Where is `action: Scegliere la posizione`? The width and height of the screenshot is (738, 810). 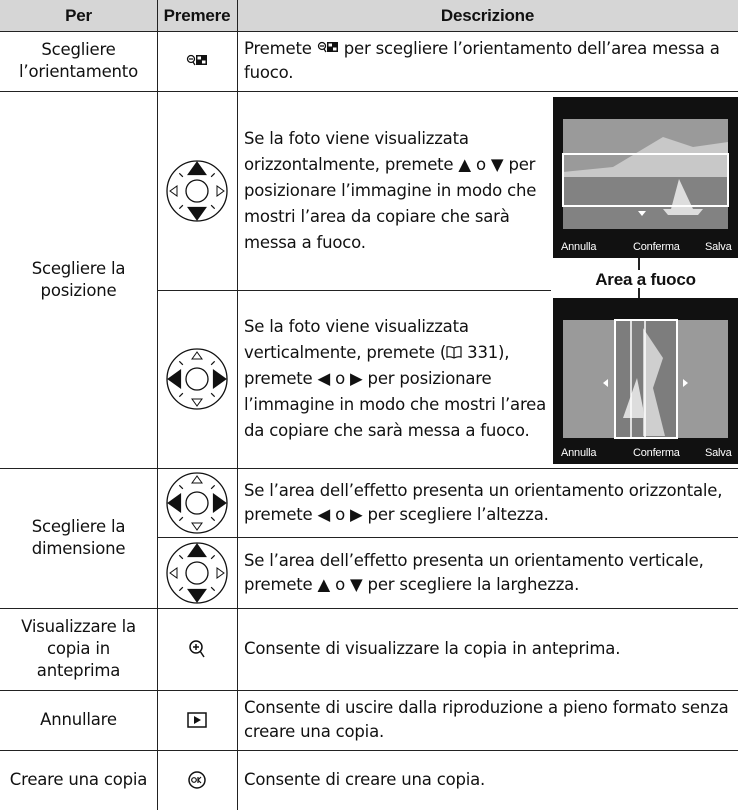
action: Scegliere la posizione is located at coordinates (78, 279).